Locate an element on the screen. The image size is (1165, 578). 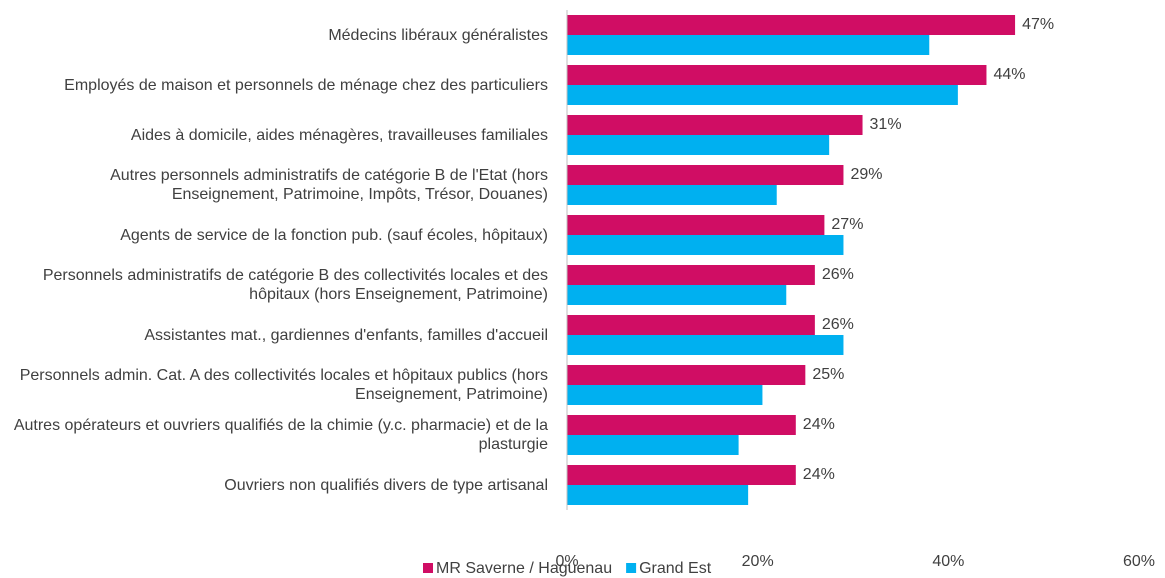
data-label: 25% is located at coordinates (828, 374).